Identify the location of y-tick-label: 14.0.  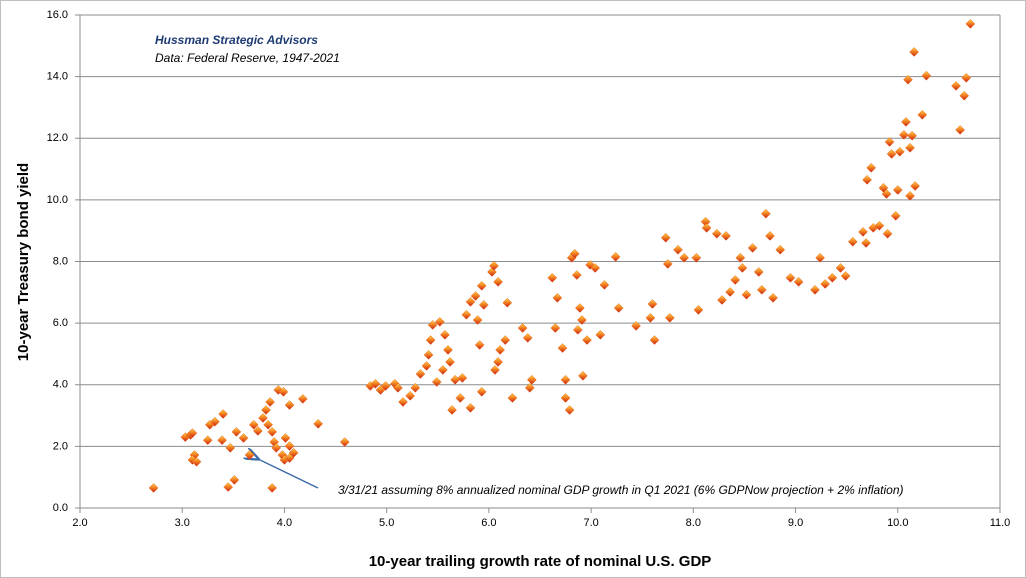
(57, 77).